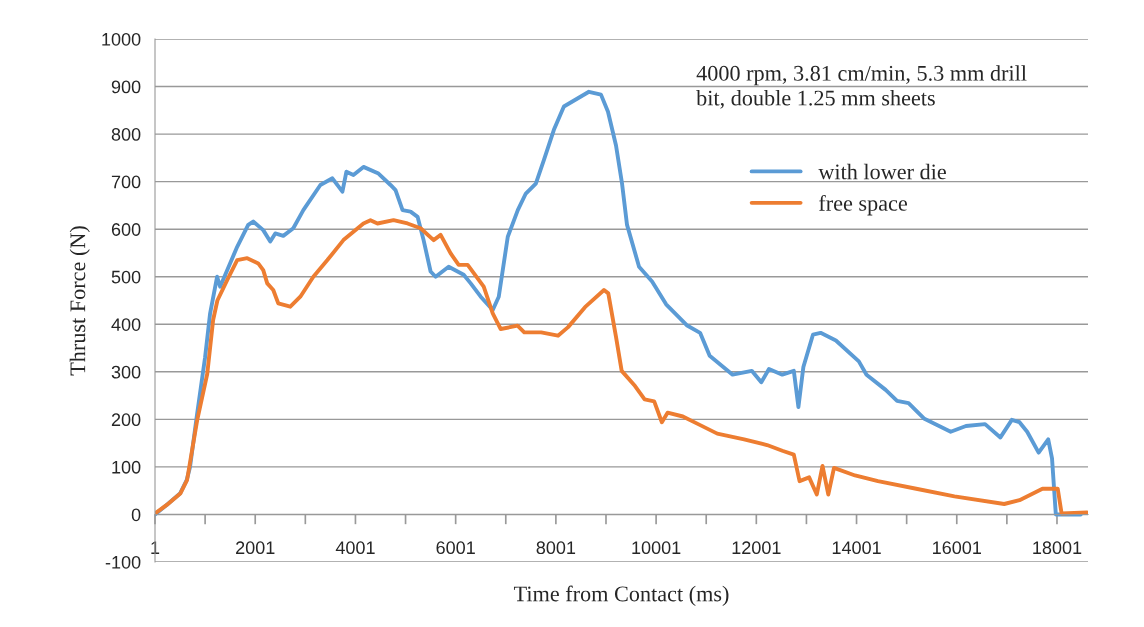 The width and height of the screenshot is (1144, 627). Describe the element at coordinates (455, 548) in the screenshot. I see `x-tick-label: 6001` at that location.